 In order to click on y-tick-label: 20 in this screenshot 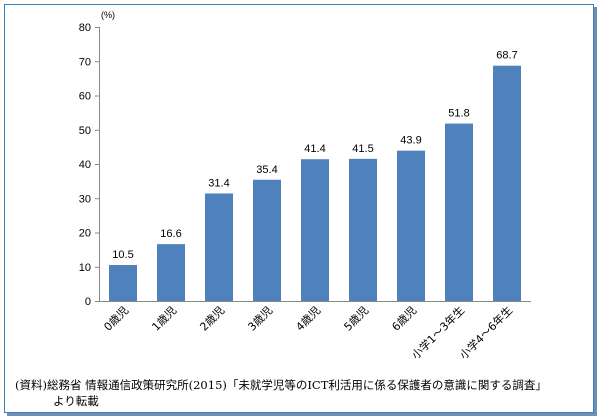, I will do `click(85, 234)`.